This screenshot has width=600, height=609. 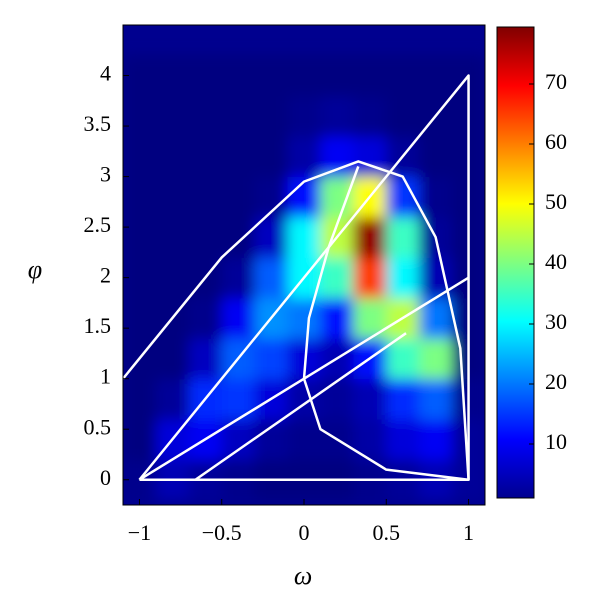 I want to click on y-tick-label: 1.5, so click(x=98, y=325).